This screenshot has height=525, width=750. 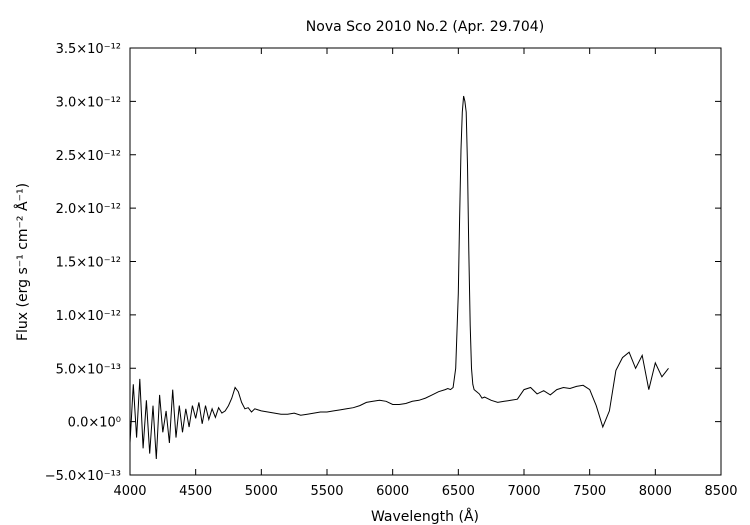 What do you see at coordinates (88, 209) in the screenshot?
I see `y-tick-label: 2.0×10⁻¹²` at bounding box center [88, 209].